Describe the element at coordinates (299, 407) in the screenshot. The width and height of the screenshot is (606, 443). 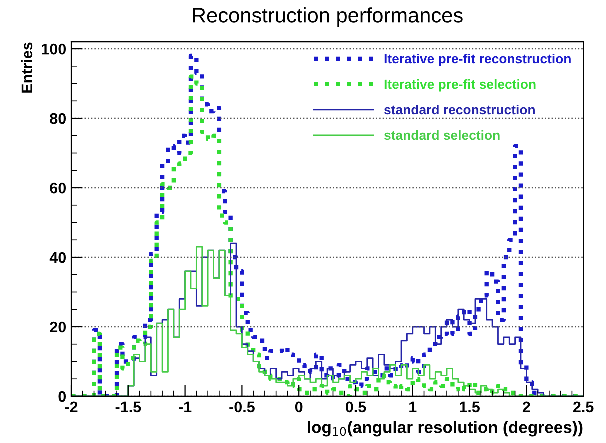
I see `x-tick-label: 0` at that location.